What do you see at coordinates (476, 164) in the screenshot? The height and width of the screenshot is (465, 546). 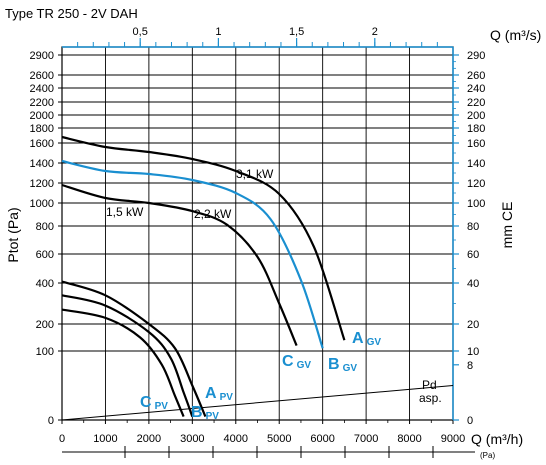 I see `y2-tick-label: 140` at bounding box center [476, 164].